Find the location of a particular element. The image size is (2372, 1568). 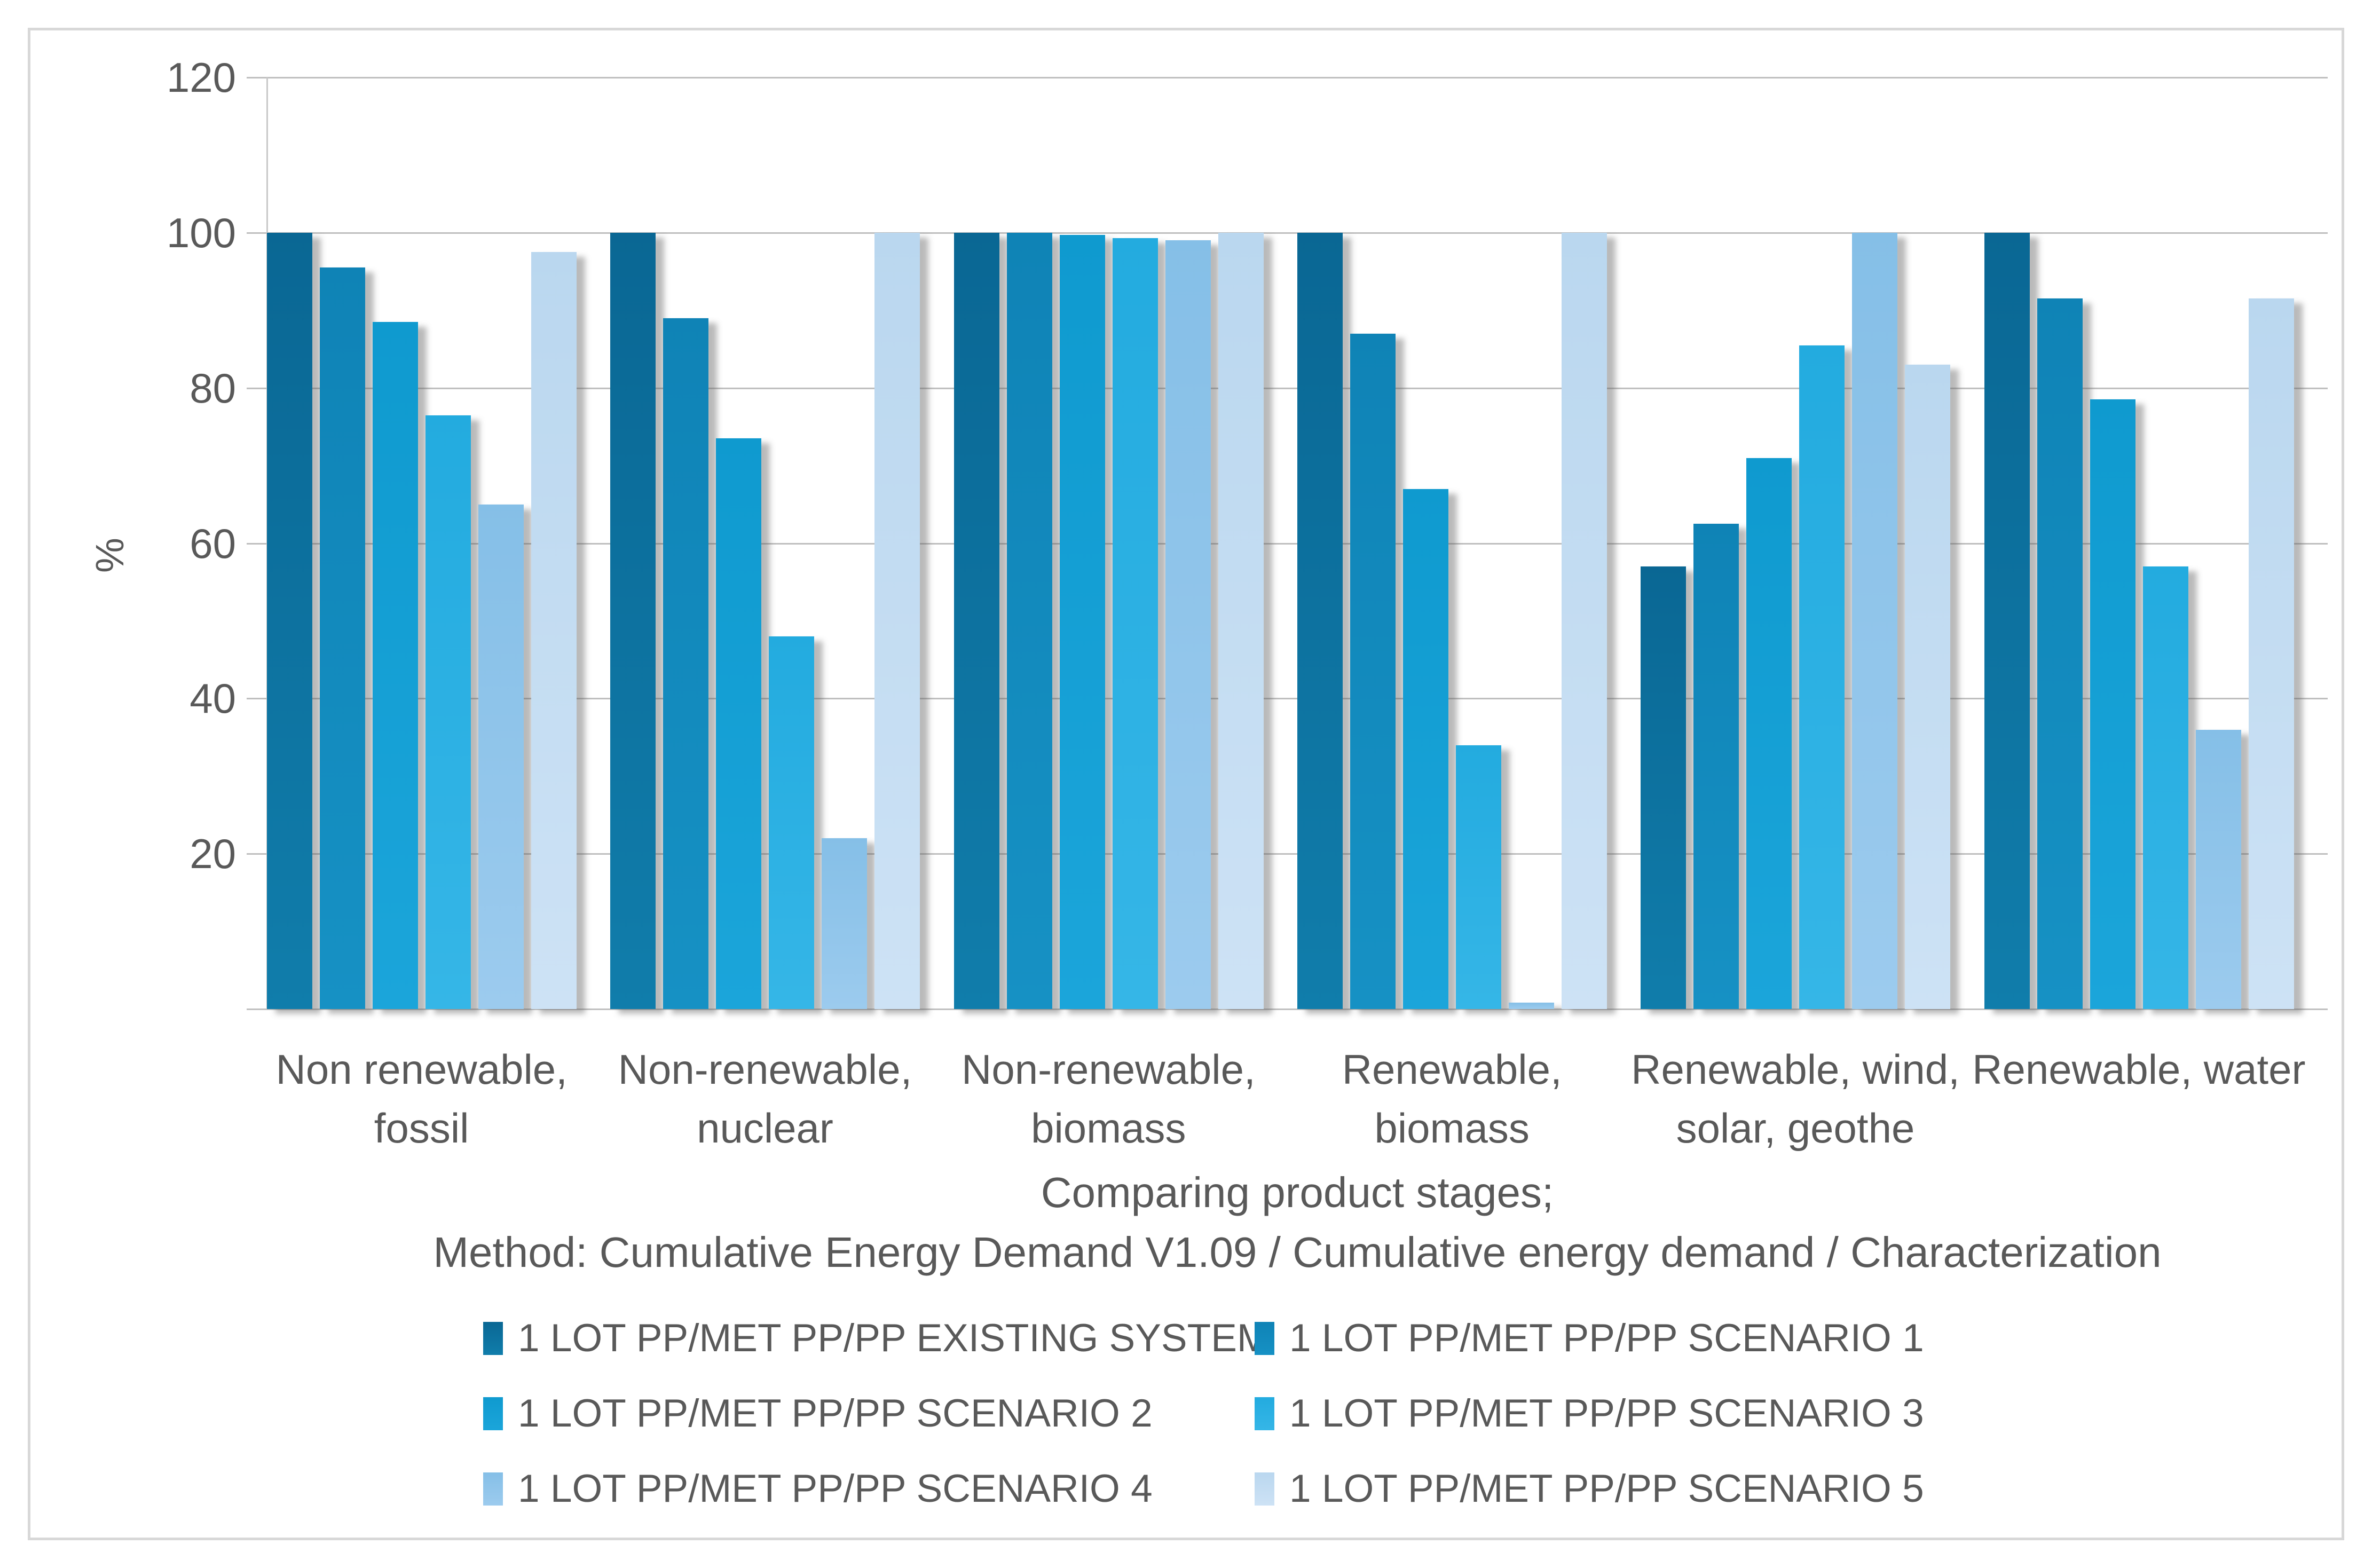

legend-label-1: 1 LOT PP/MET PP/PP EXISTING SYSTEM is located at coordinates (894, 1339).